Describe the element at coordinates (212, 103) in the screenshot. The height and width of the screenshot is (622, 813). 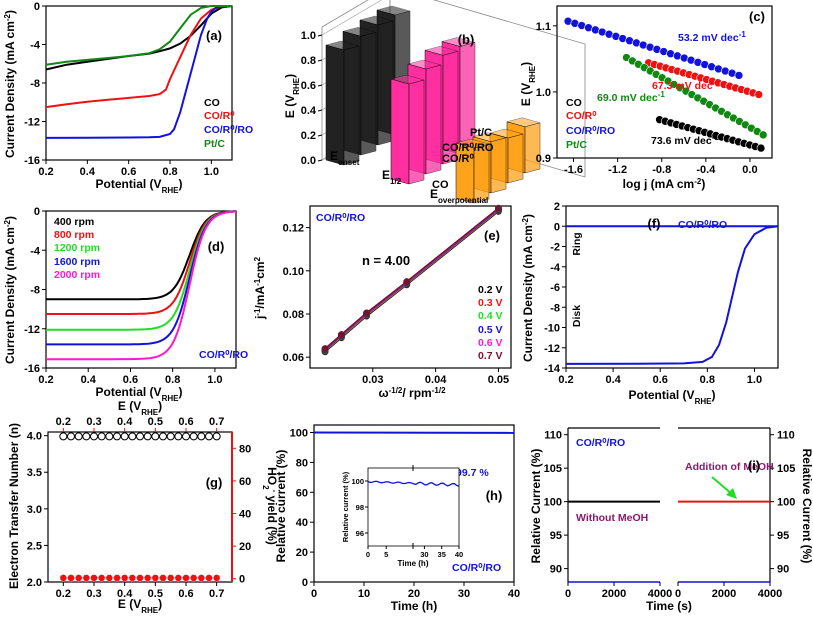
I see `legend-CO: CO` at that location.